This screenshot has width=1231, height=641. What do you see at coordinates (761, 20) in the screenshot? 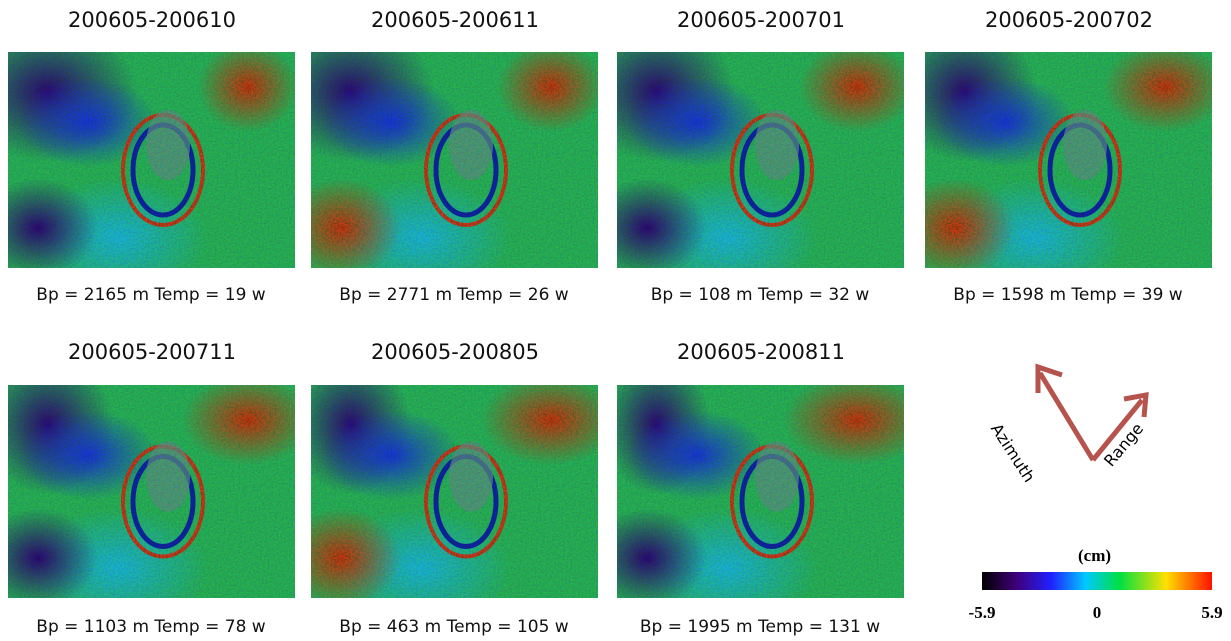
I see `panel-title: 200605-200701` at bounding box center [761, 20].